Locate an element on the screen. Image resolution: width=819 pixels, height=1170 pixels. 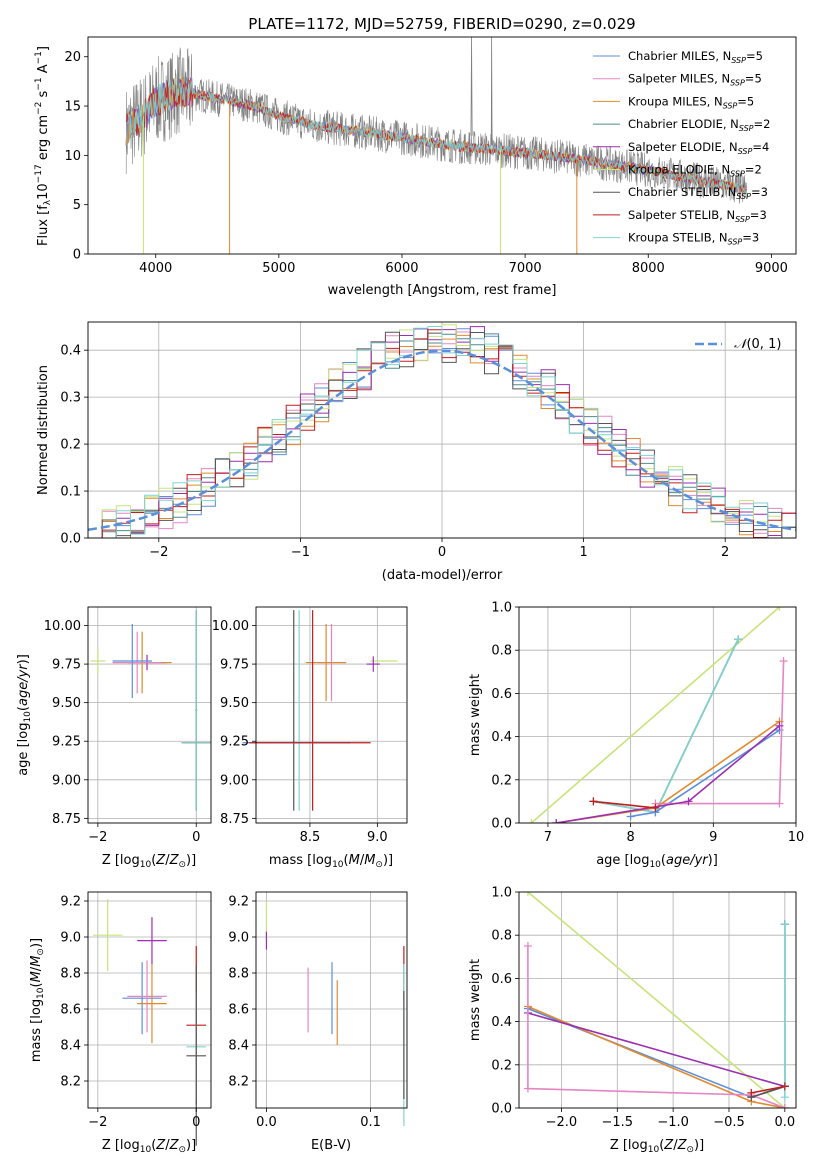
legend-label: Salpeter ELODIE is located at coordinates (675, 147).